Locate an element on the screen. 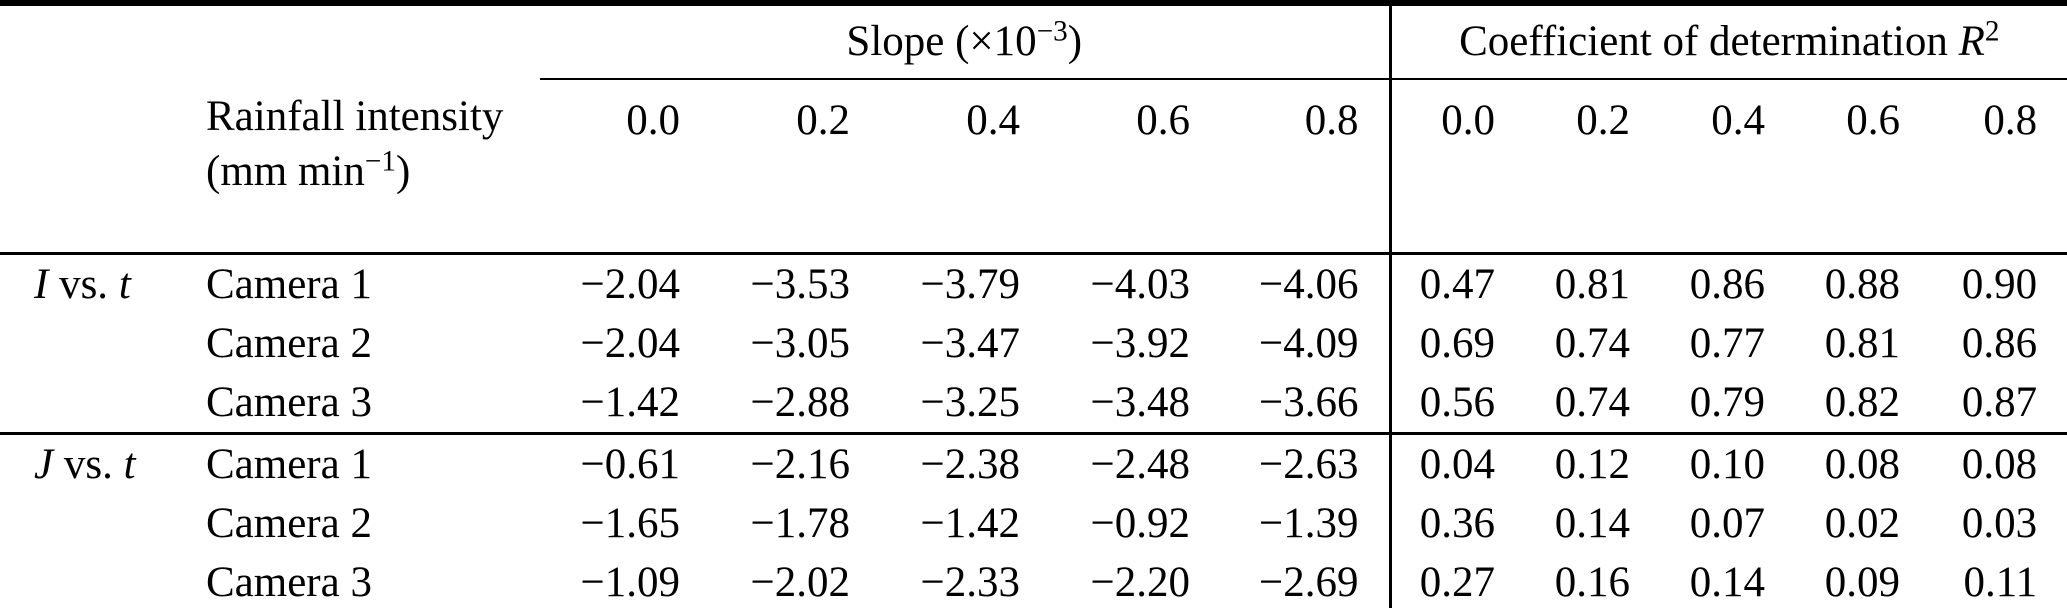 Image resolution: width=2067 pixels, height=608 pixels. rainfall-unit-text: (mm min is located at coordinates (285, 171).